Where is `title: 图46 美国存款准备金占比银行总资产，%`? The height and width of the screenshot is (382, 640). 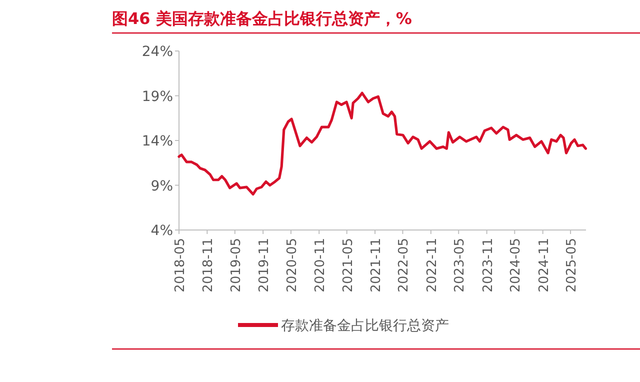
title: 图46 美国存款准备金占比银行总资产，% is located at coordinates (262, 18).